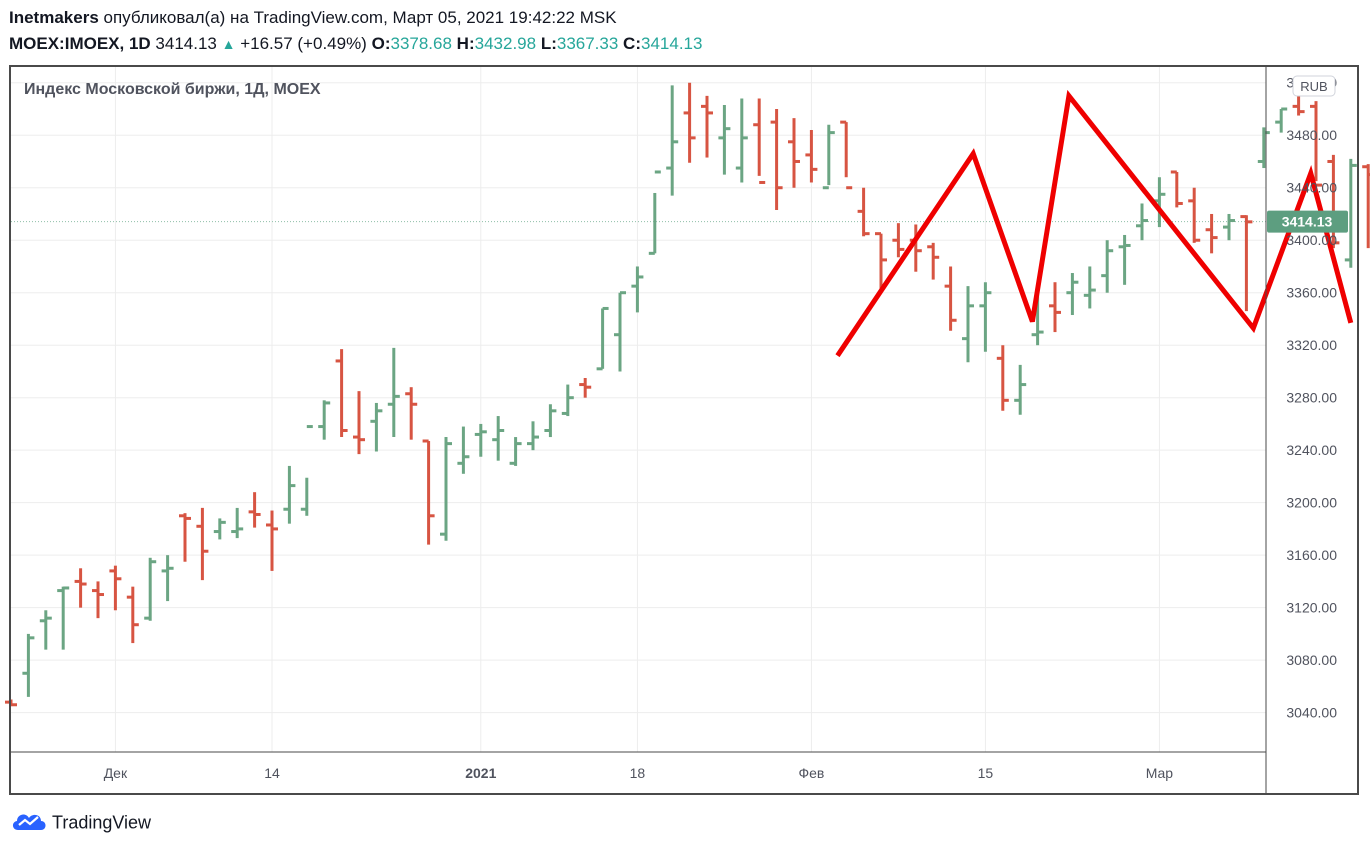 This screenshot has width=1370, height=850. What do you see at coordinates (1311, 713) in the screenshot?
I see `y-tick-label: 3040.00` at bounding box center [1311, 713].